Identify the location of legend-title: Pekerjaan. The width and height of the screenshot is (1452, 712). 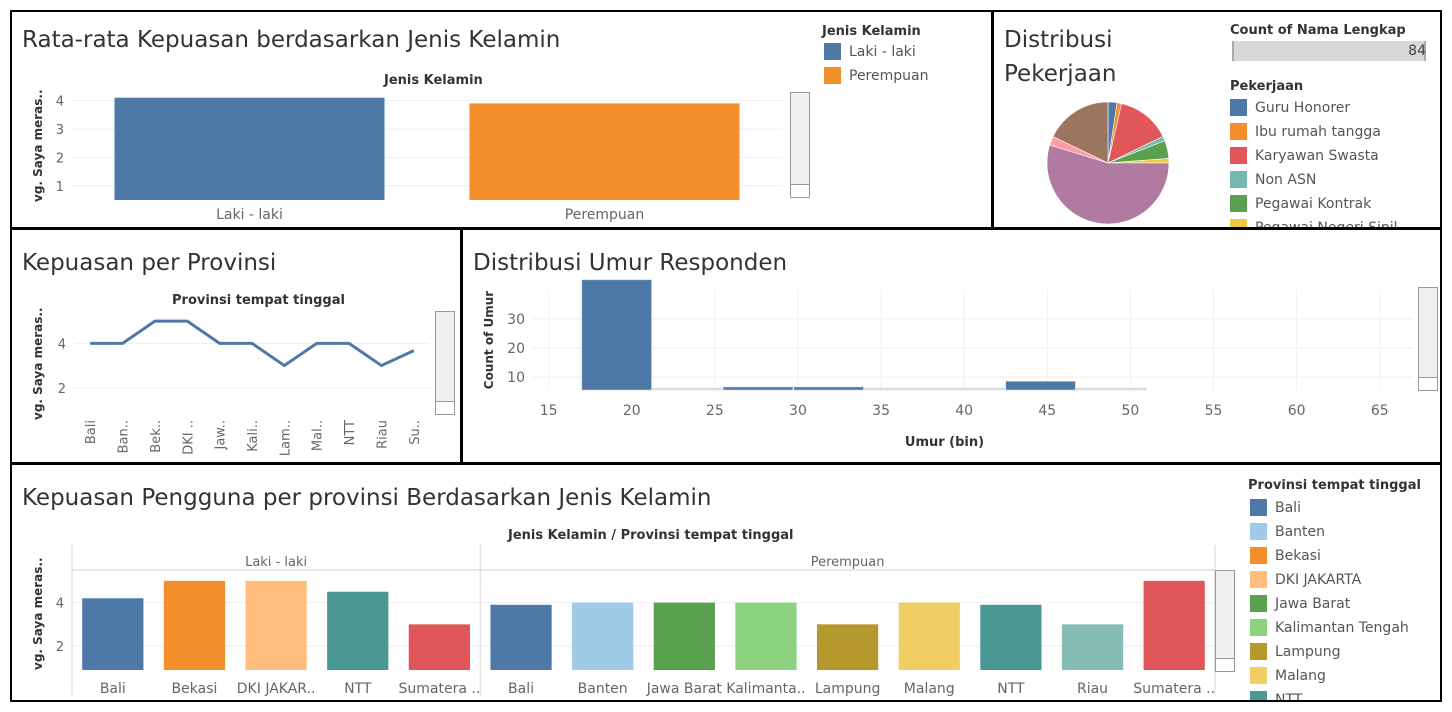
(1267, 86).